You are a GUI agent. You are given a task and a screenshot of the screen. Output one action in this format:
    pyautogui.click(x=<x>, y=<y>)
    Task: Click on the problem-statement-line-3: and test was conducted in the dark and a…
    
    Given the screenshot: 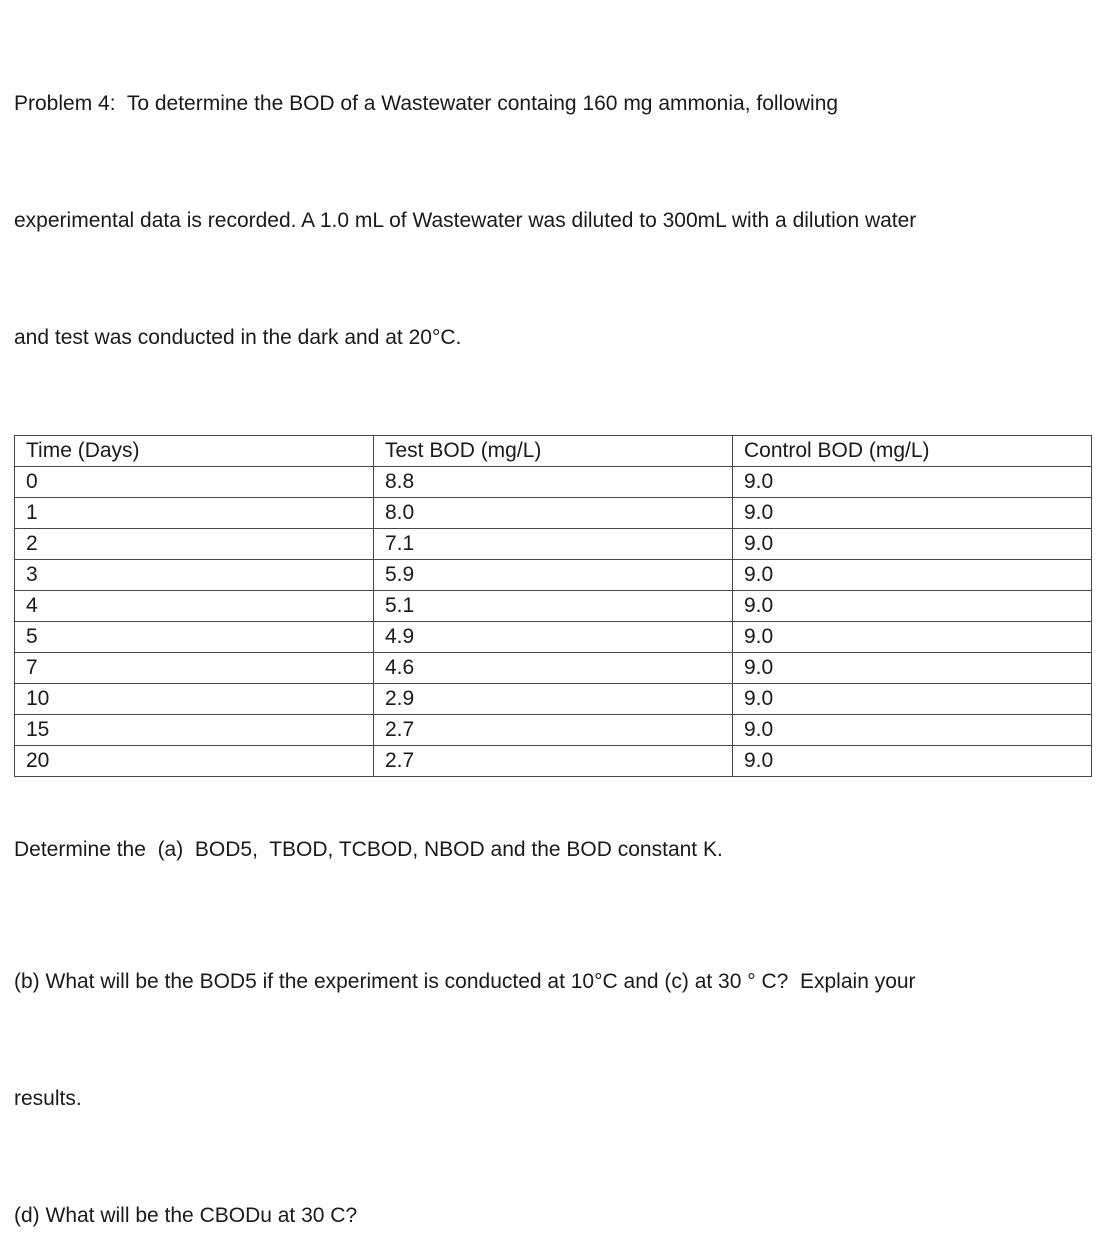 What is the action you would take?
    pyautogui.click(x=238, y=337)
    